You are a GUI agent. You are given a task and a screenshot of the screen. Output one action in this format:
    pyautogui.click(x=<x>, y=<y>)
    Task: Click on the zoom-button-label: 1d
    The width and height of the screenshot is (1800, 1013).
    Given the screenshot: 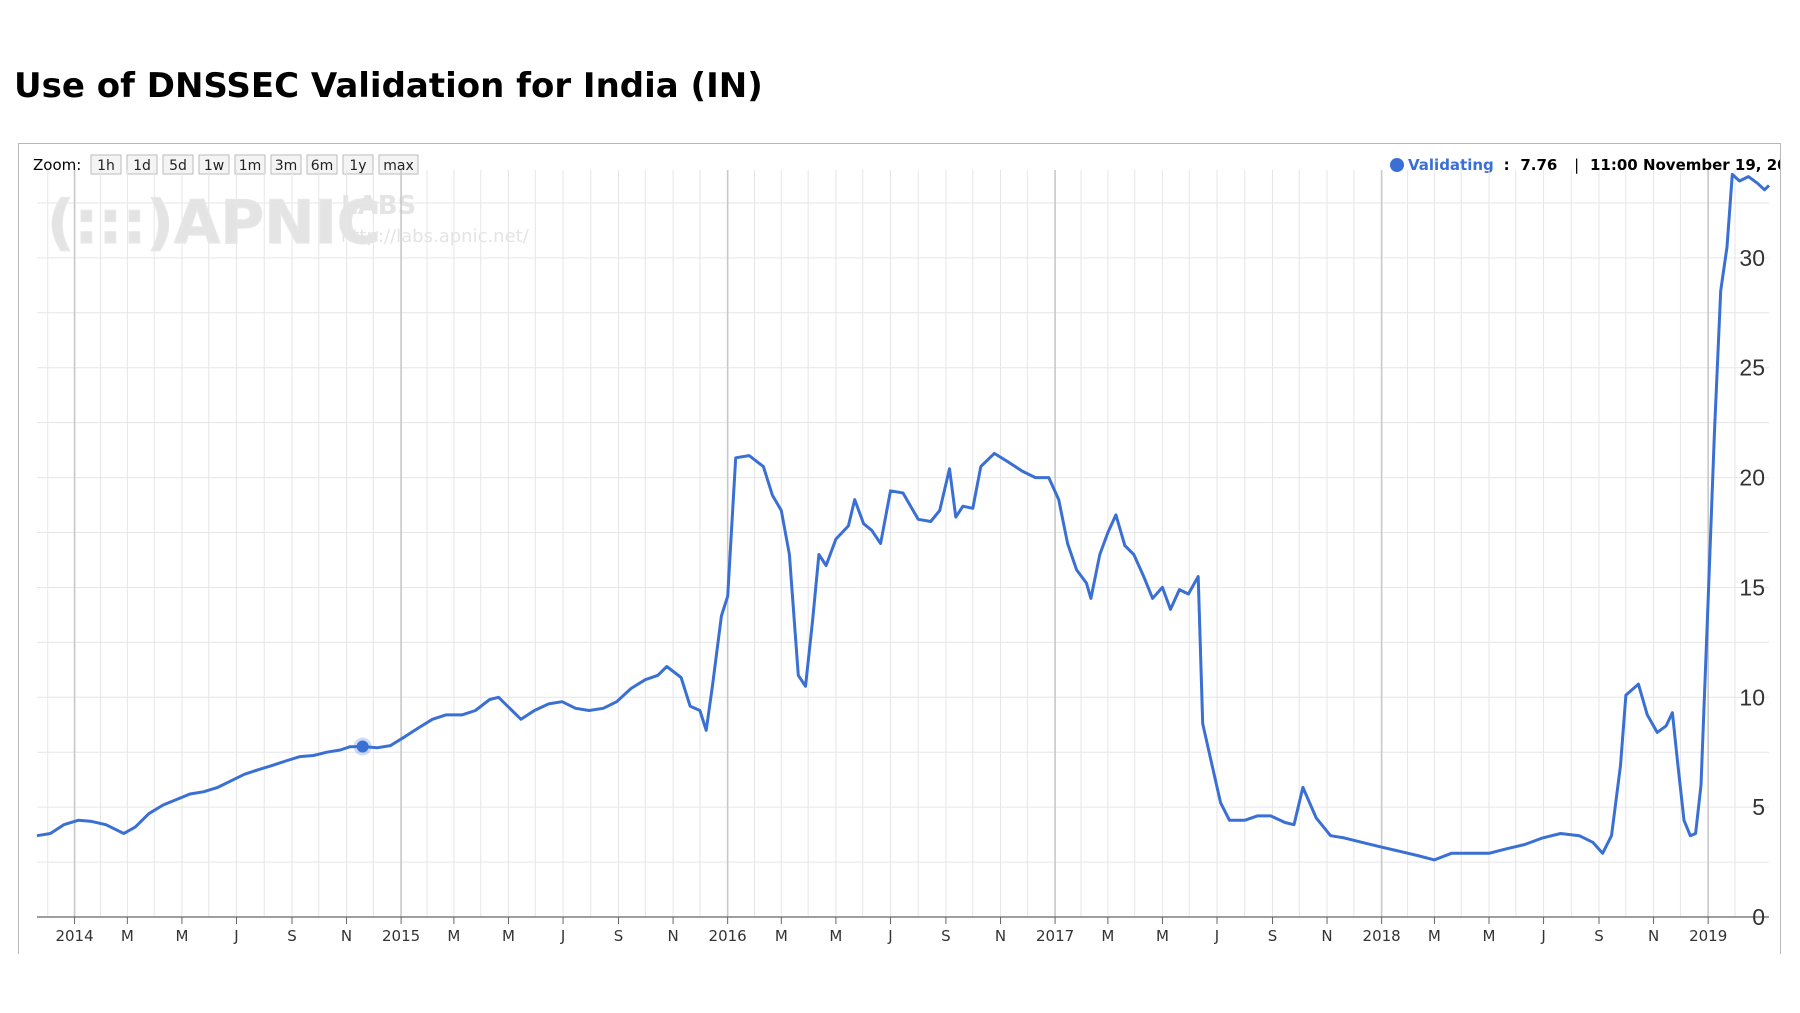 What is the action you would take?
    pyautogui.click(x=142, y=166)
    